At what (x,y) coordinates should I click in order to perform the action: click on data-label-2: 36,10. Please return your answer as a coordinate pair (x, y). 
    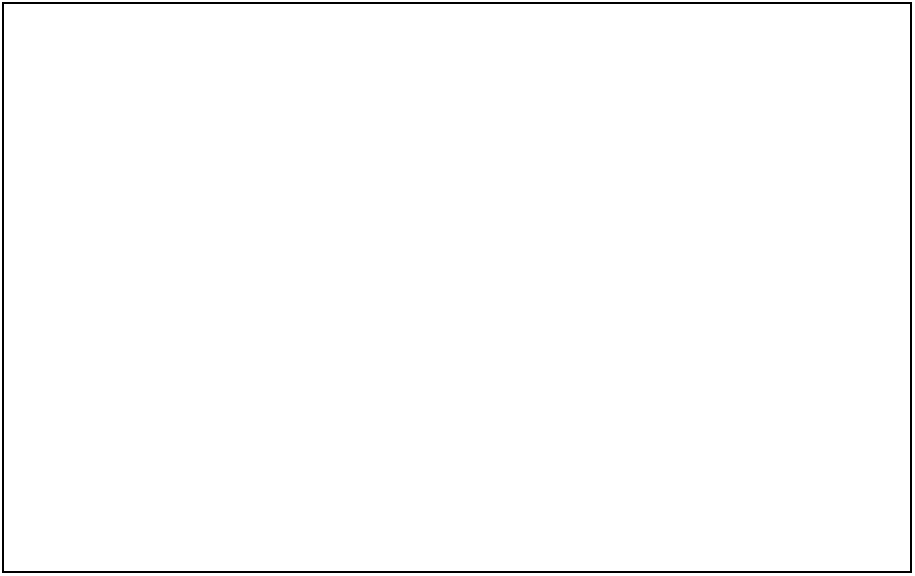
    Looking at the image, I should click on (762, 136).